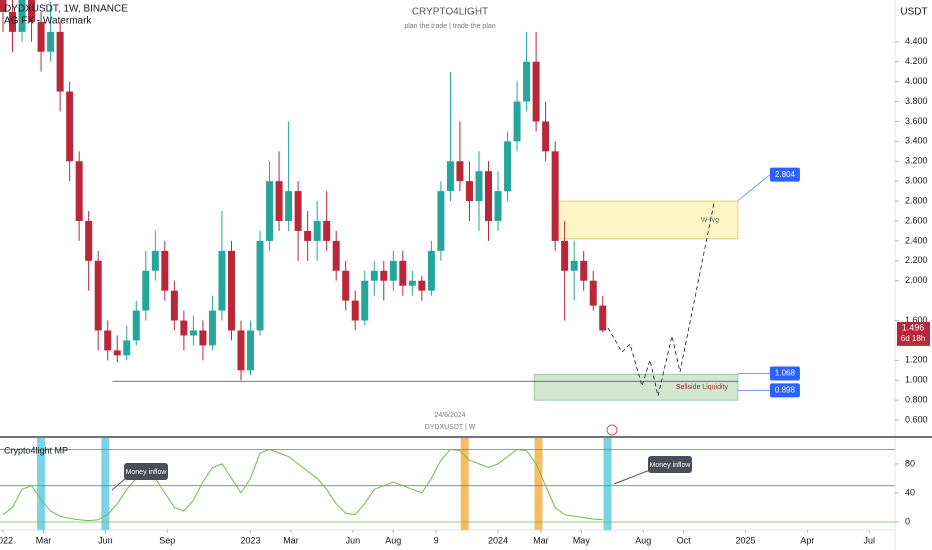 The width and height of the screenshot is (932, 550). I want to click on date: 24/6/2024, so click(449, 415).